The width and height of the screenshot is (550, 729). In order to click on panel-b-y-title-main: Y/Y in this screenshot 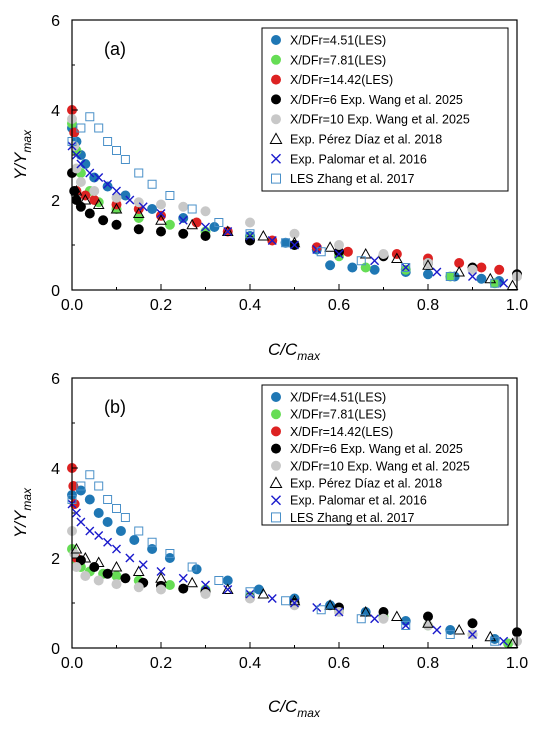, I will do `click(20, 523)`.